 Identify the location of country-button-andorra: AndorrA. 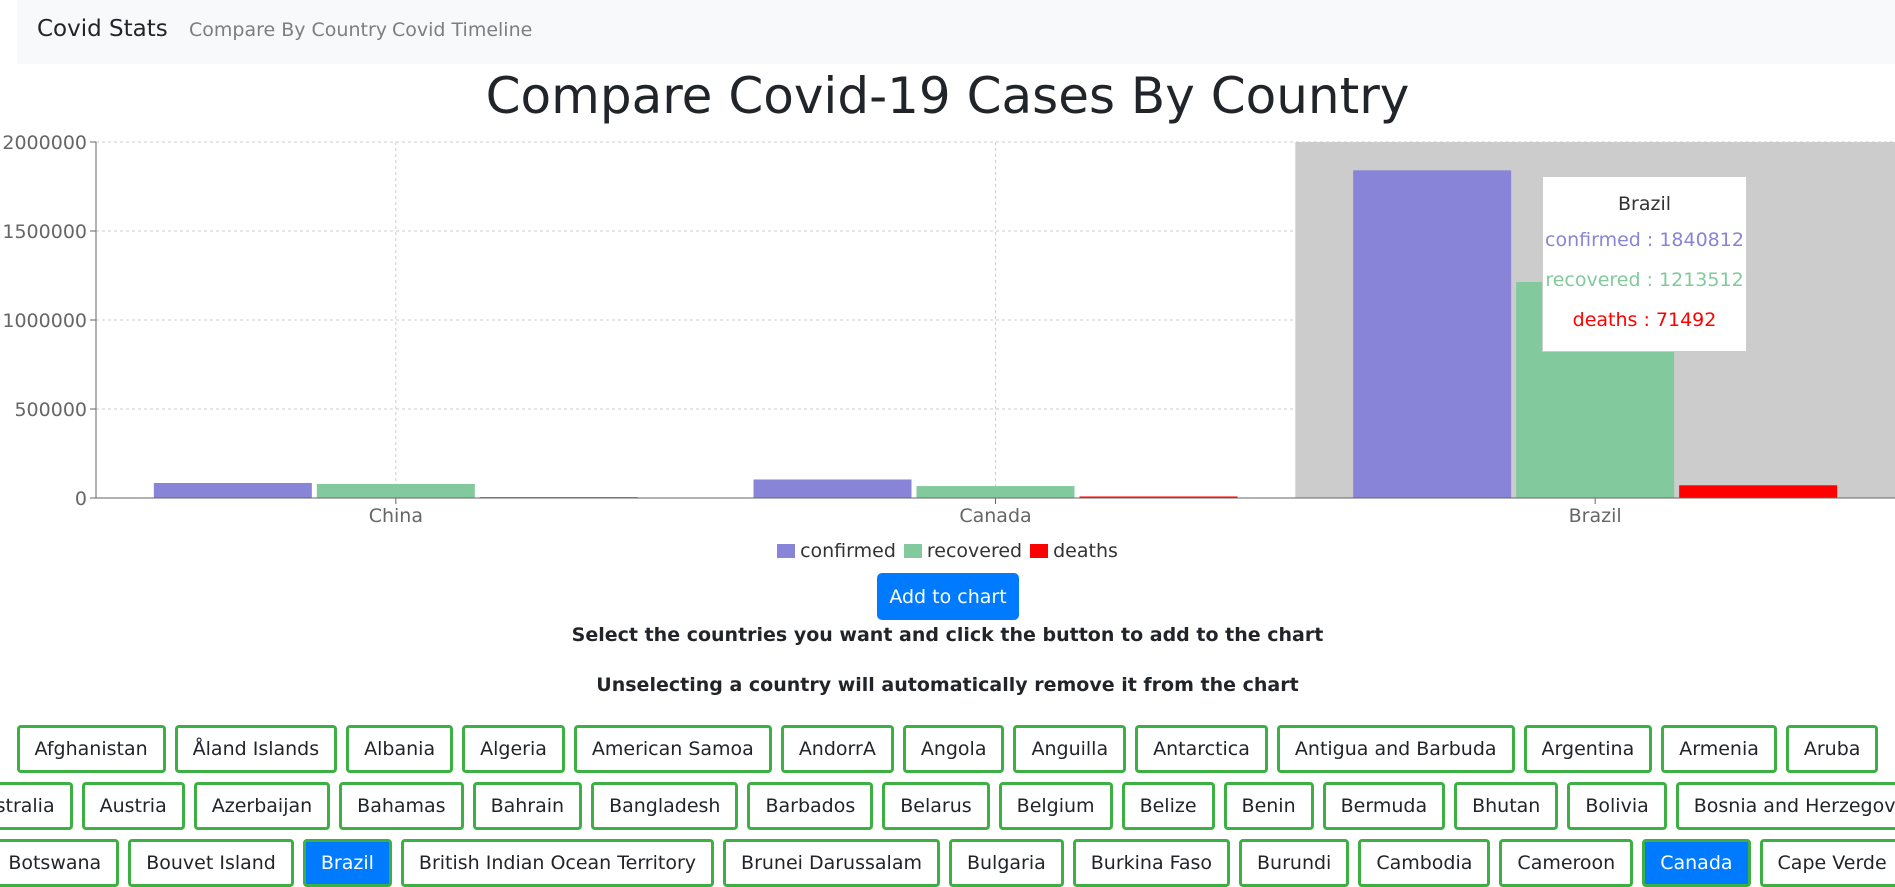
(837, 749).